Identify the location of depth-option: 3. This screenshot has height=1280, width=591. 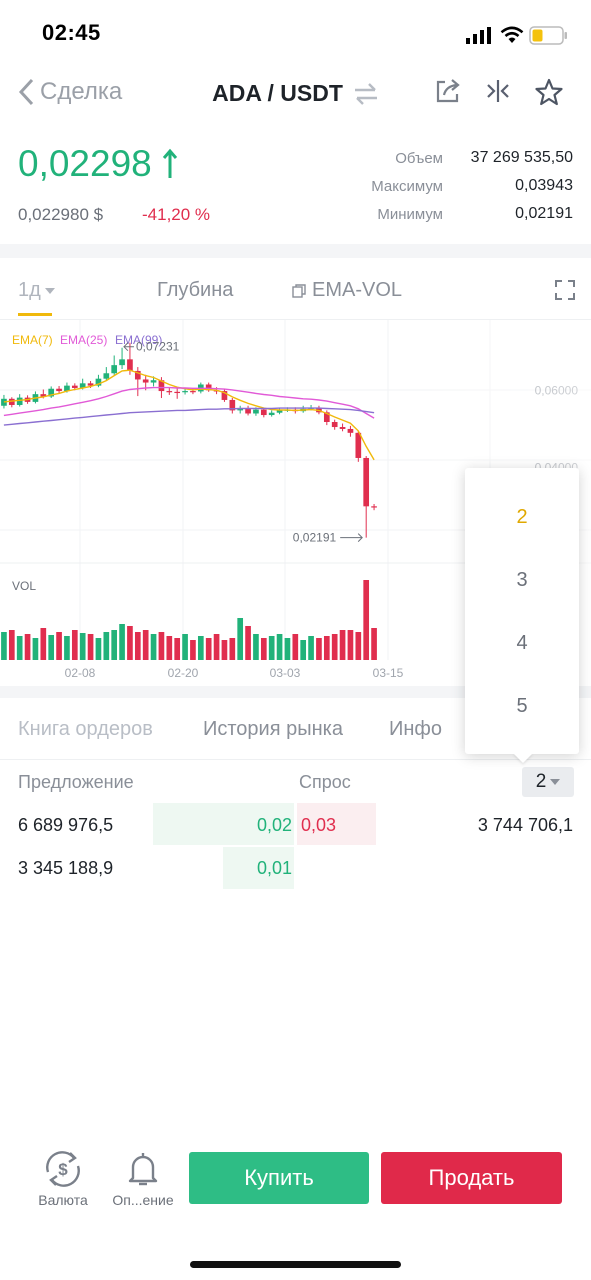
(522, 580).